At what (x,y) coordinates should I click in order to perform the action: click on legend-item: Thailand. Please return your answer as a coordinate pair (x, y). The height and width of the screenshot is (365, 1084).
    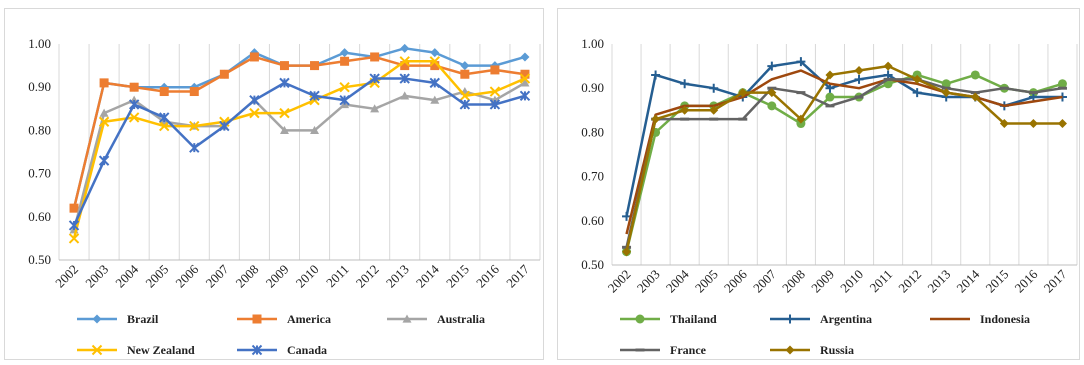
    Looking at the image, I should click on (668, 319).